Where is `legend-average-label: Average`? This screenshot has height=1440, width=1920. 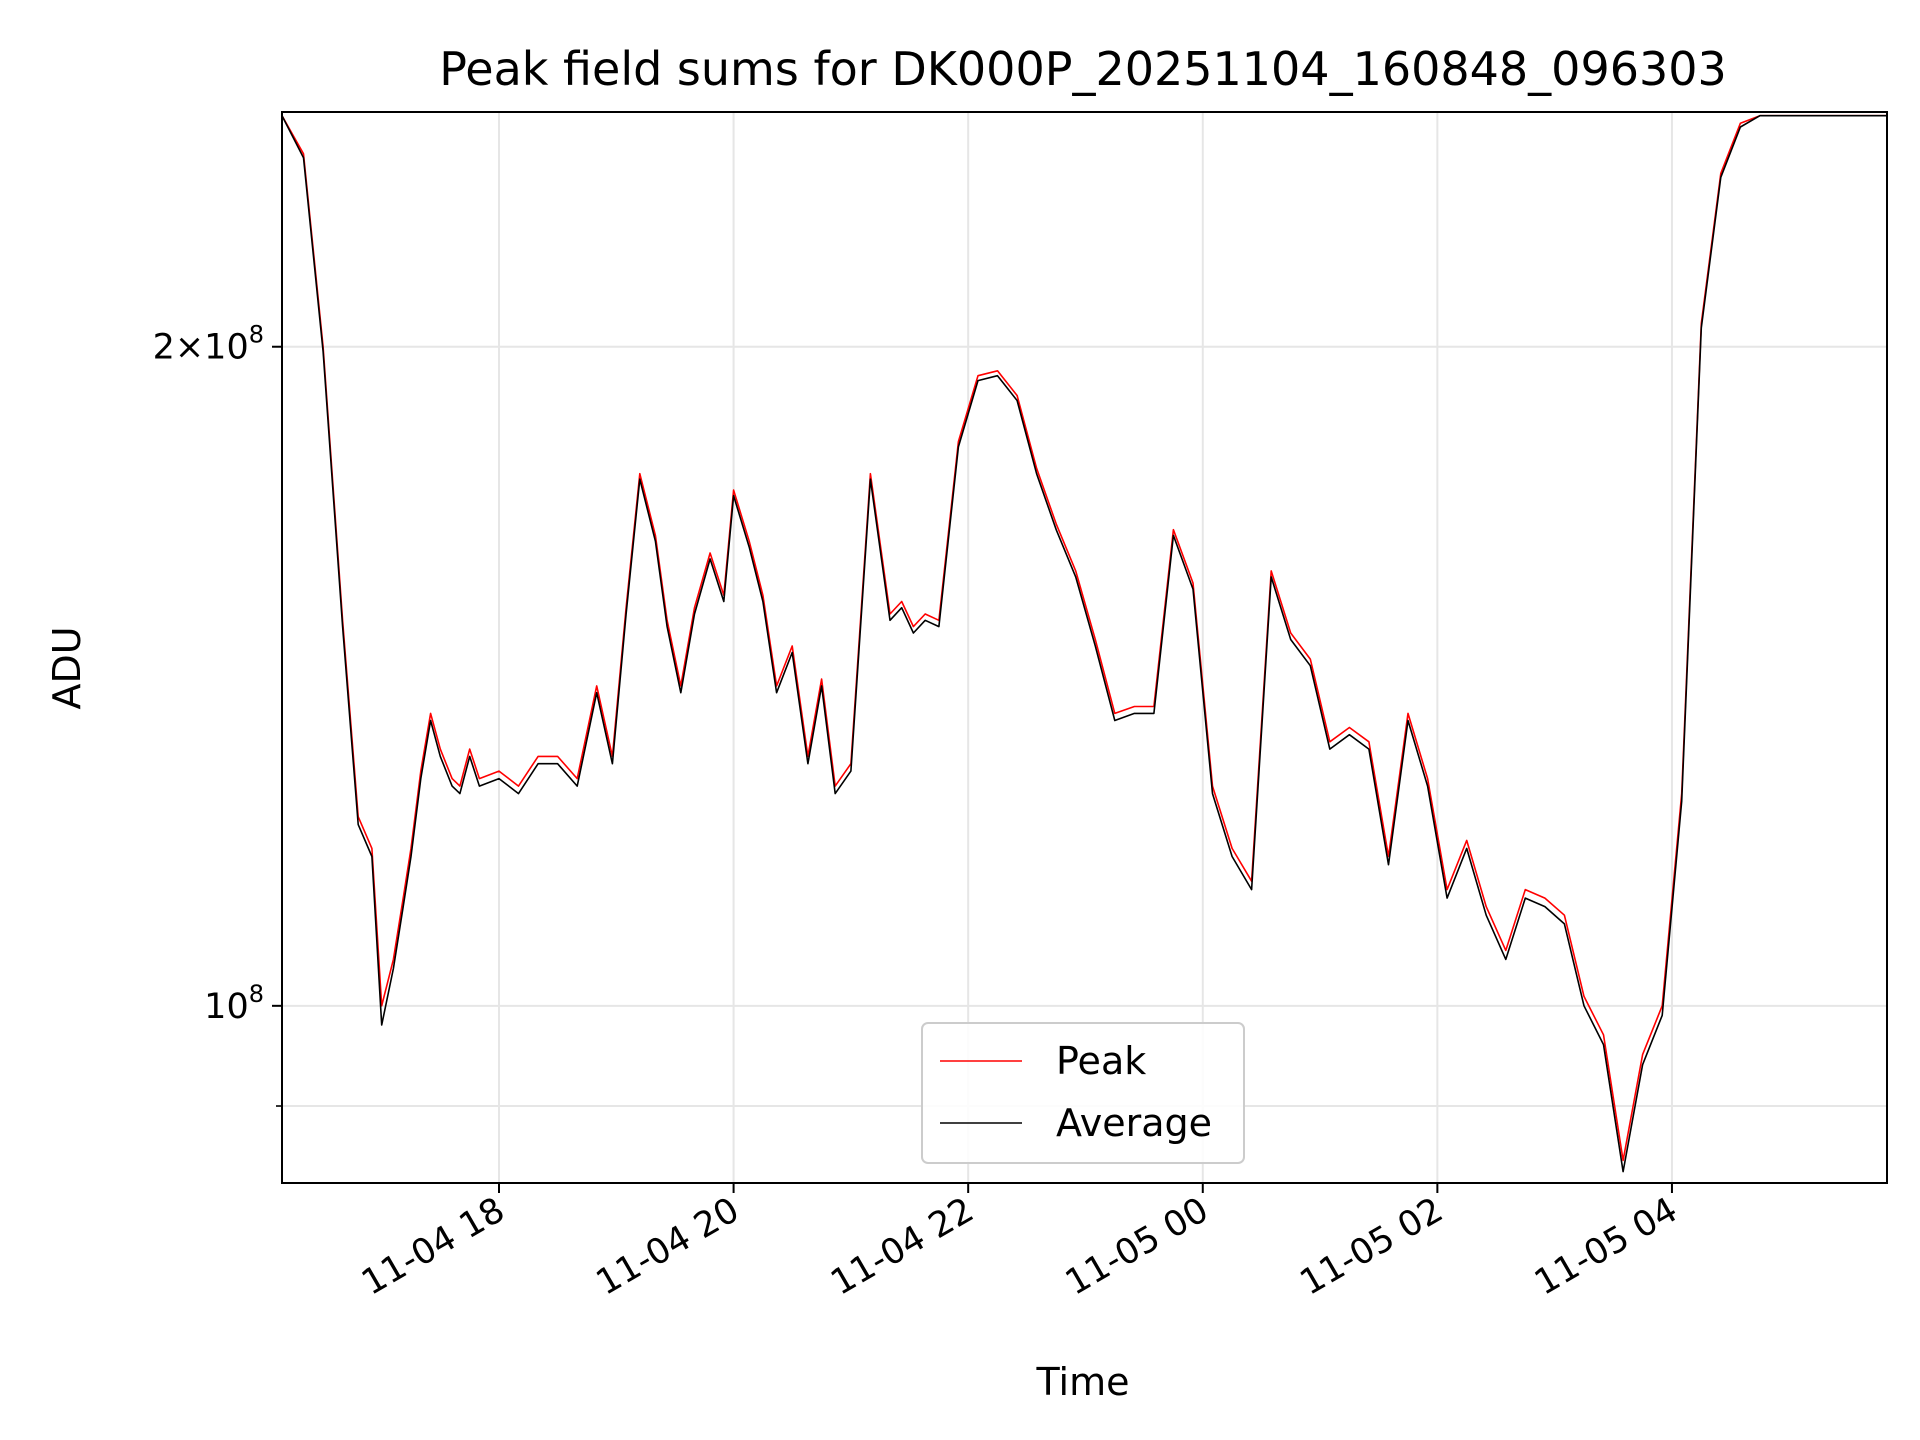
legend-average-label: Average is located at coordinates (1134, 1123).